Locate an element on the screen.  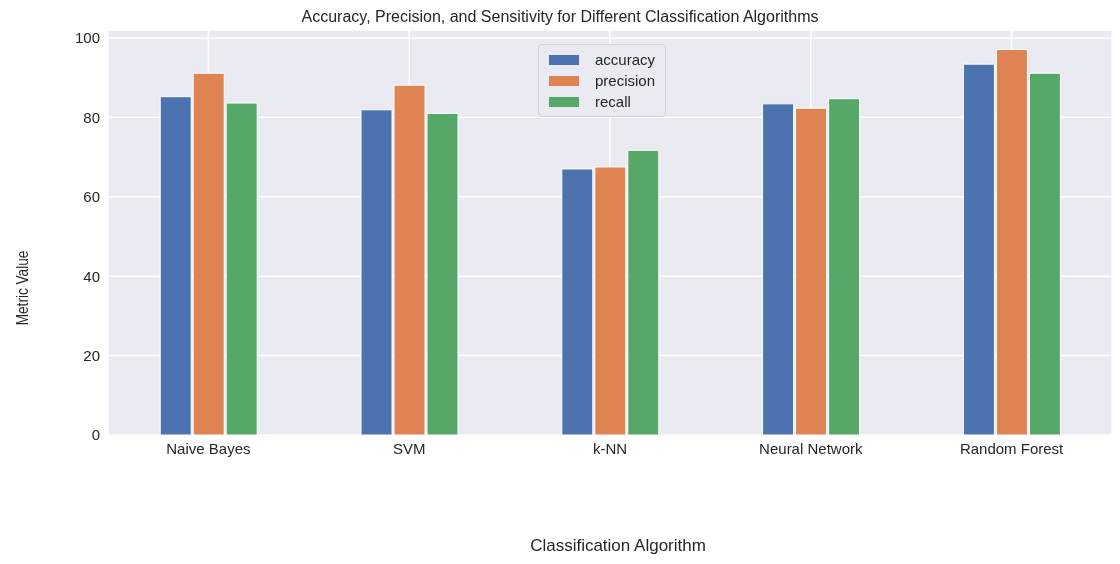
y-axis-title: Metric Value is located at coordinates (23, 288).